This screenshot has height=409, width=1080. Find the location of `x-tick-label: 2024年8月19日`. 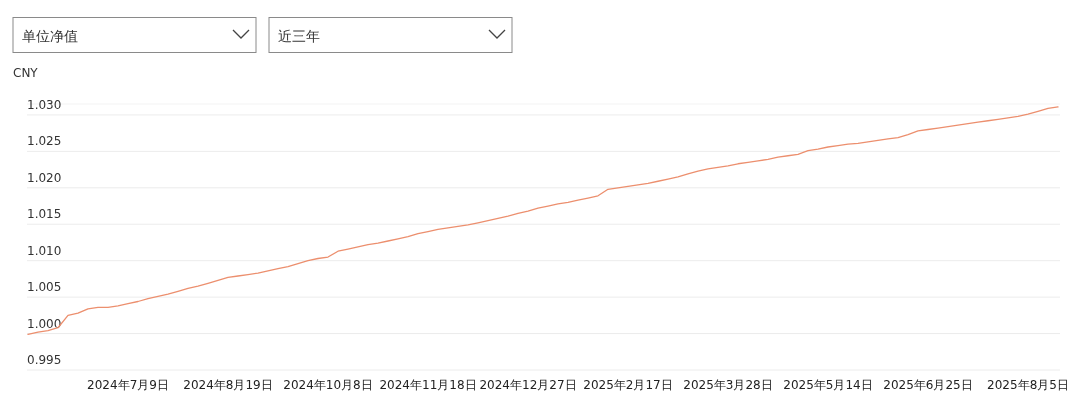

x-tick-label: 2024年8月19日 is located at coordinates (228, 385).